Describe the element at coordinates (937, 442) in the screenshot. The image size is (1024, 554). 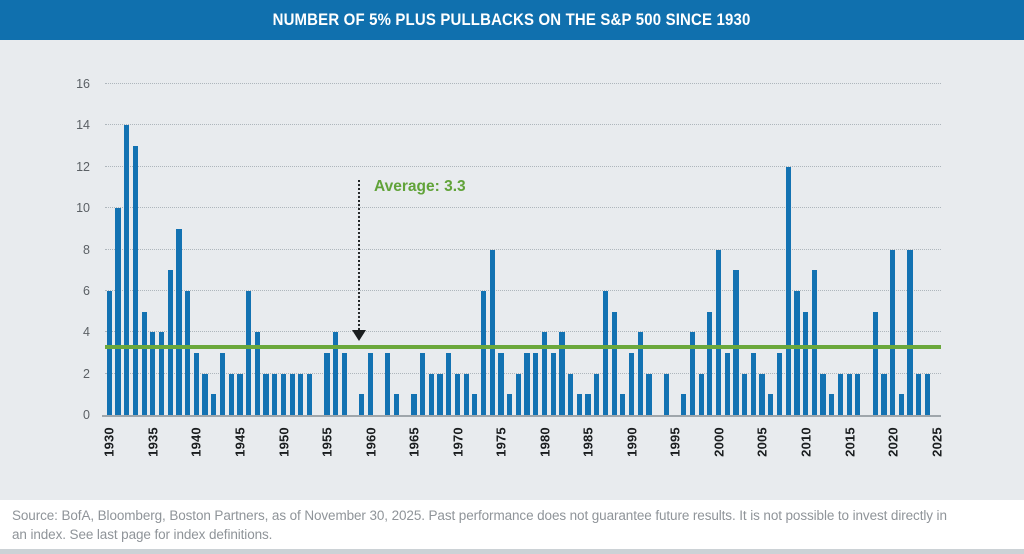
I see `x-axis-tick-label-2025: 2025` at that location.